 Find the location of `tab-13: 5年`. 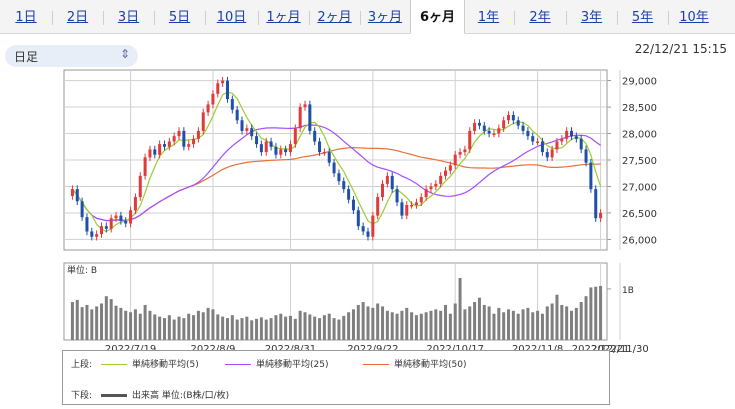

tab-13: 5年 is located at coordinates (642, 17).